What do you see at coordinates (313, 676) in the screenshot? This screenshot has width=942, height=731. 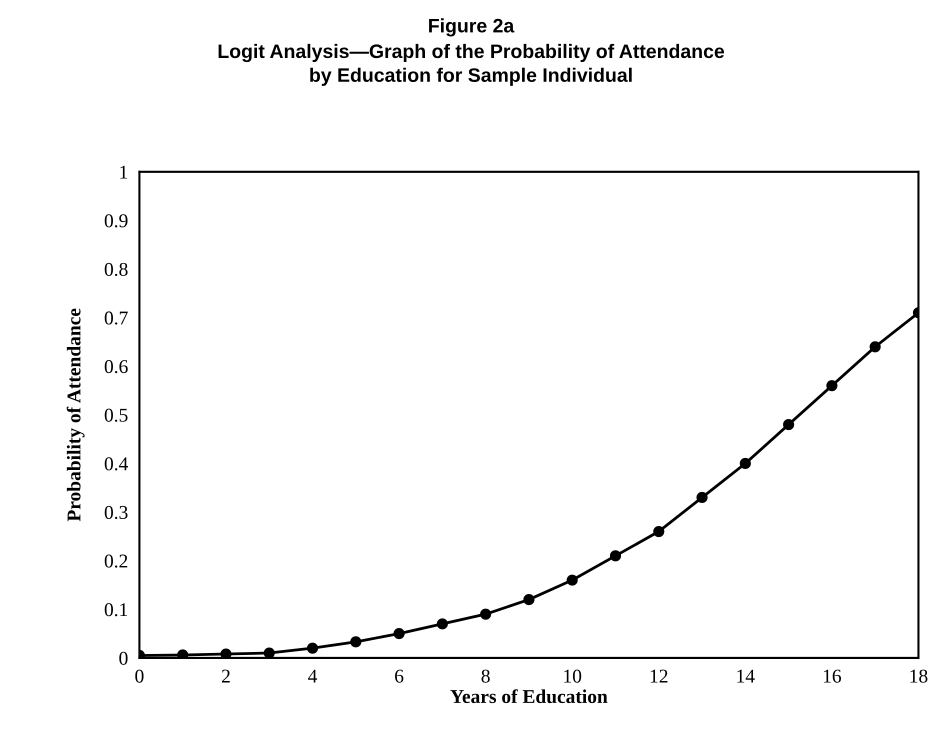 I see `x-tick-label: 4` at bounding box center [313, 676].